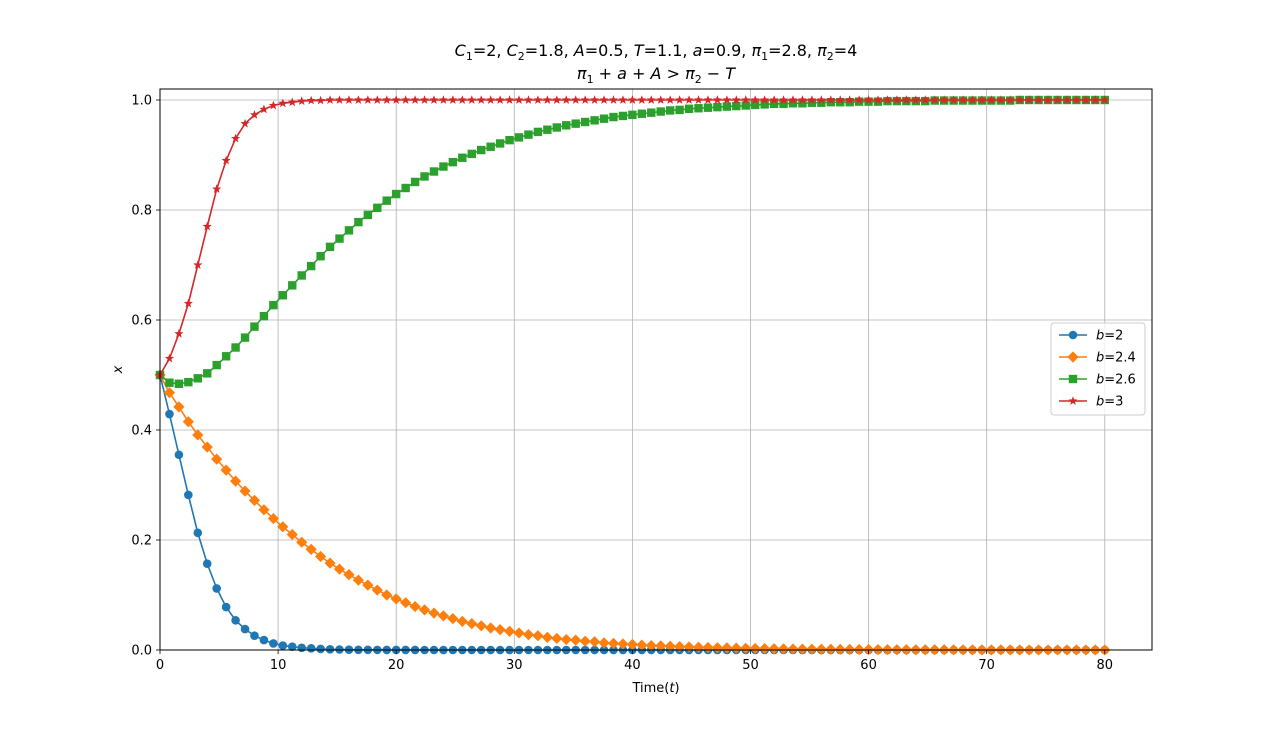  Describe the element at coordinates (986, 665) in the screenshot. I see `x-tick-label: 70` at that location.